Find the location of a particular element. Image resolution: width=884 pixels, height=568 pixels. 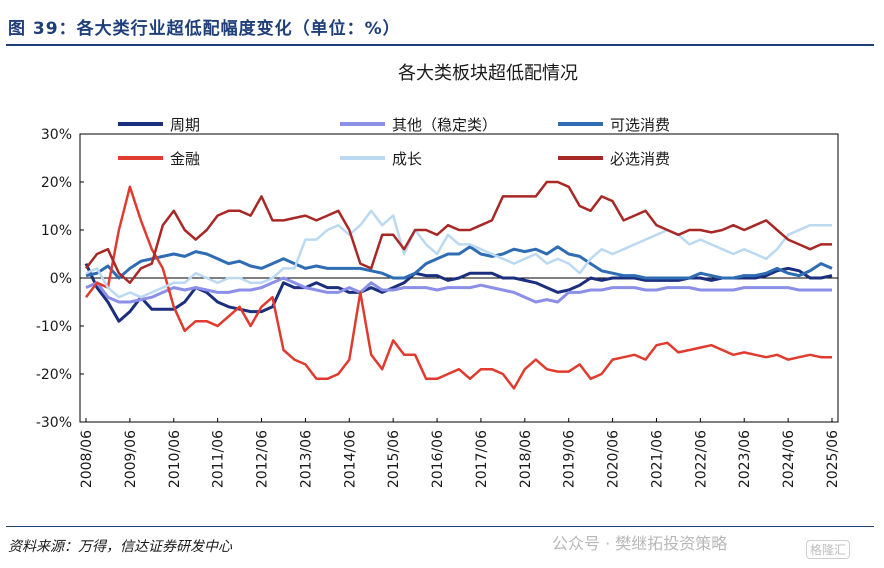

figure-title: 图 39：各大类行业超低配幅度变化（单位：%） is located at coordinates (204, 29).